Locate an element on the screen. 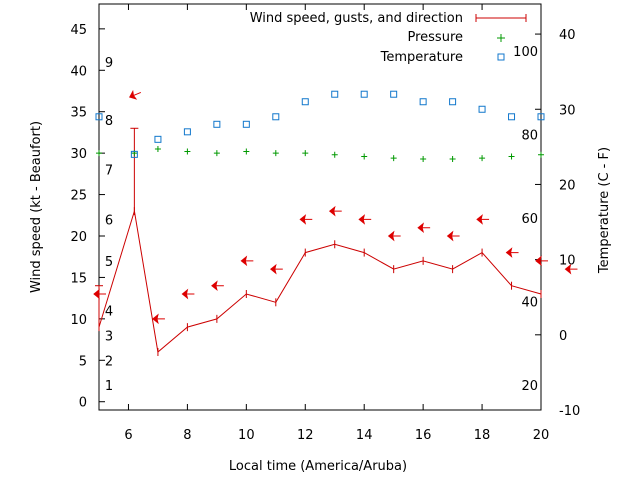  x-tick-label: 8 is located at coordinates (187, 435).